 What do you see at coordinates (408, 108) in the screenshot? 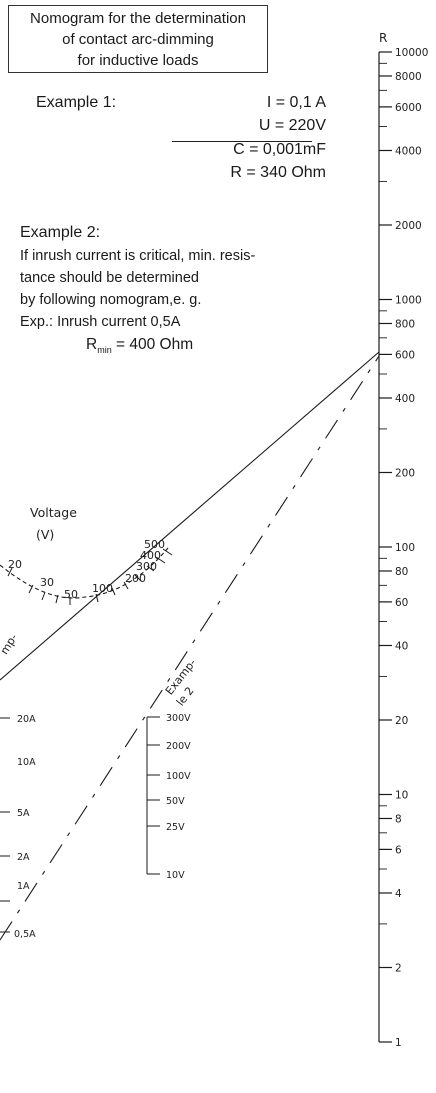
I see `r-scale-label: 6000` at bounding box center [408, 108].